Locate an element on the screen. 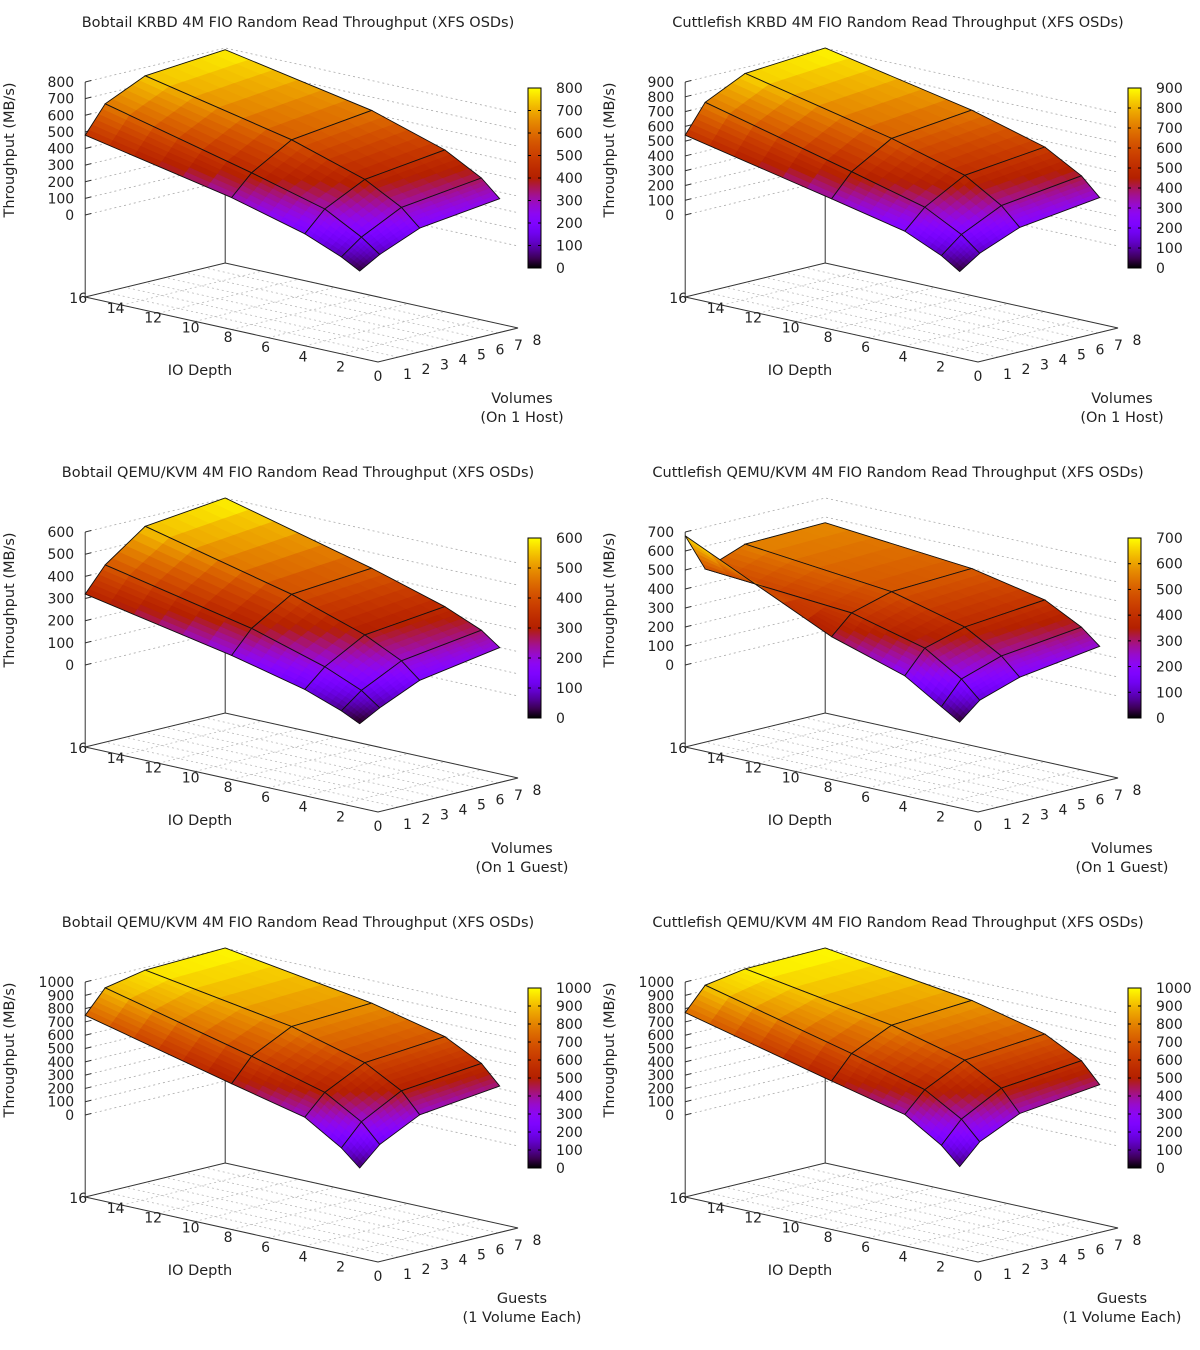 The height and width of the screenshot is (1350, 1200). depth-axis-label: IO Depth is located at coordinates (800, 1271).